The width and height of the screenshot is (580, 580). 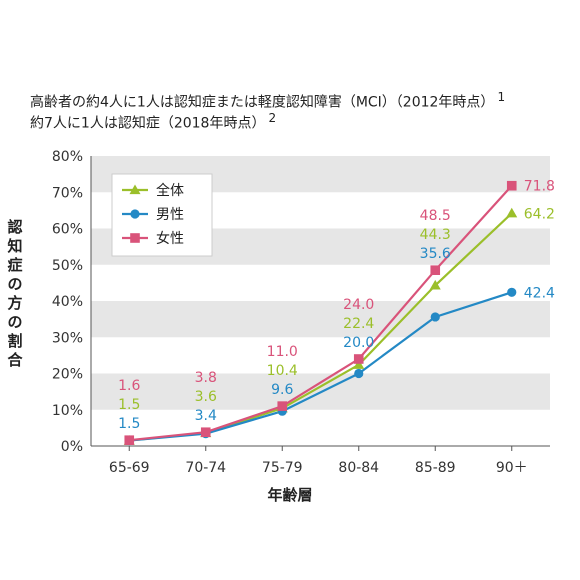 I want to click on y-tick-label: 20%, so click(x=67, y=375).